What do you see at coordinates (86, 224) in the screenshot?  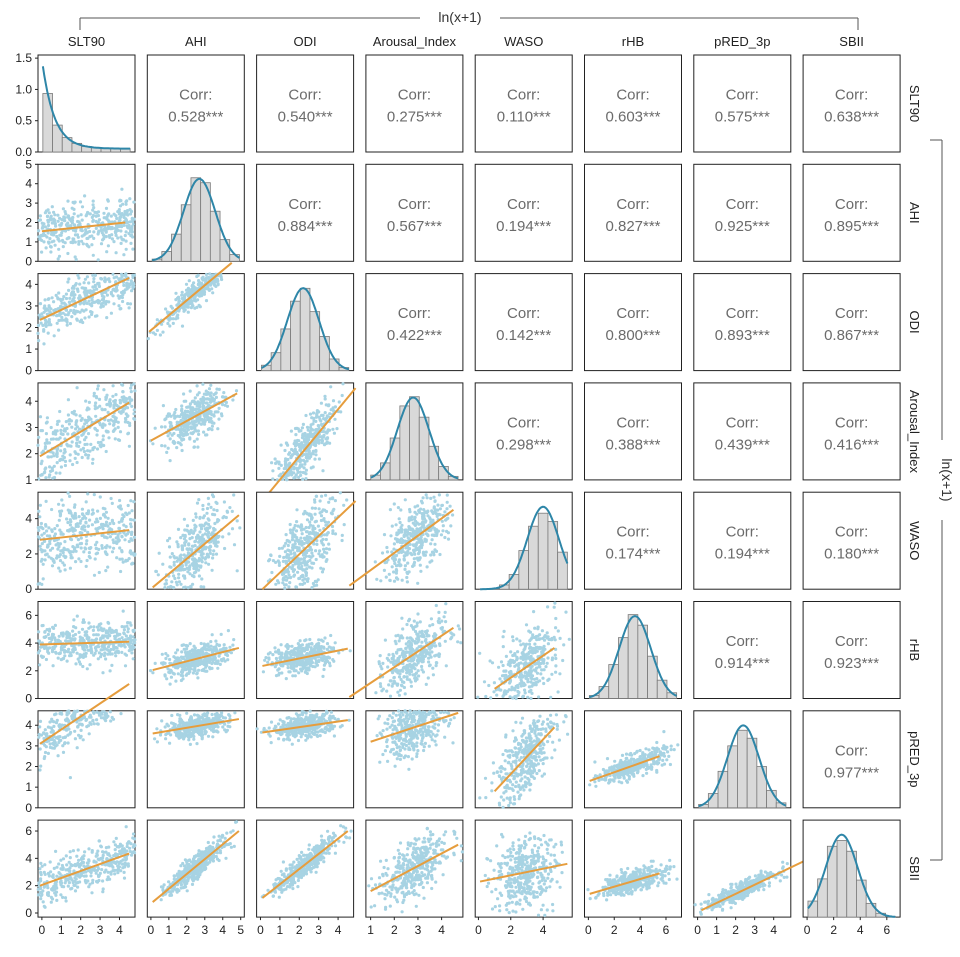 I see `scatter-points` at bounding box center [86, 224].